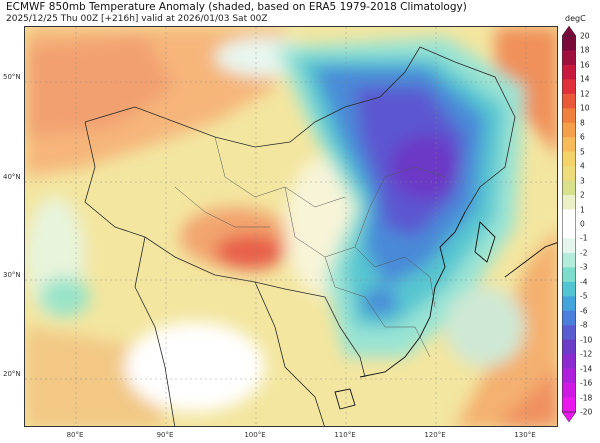 The image size is (600, 443). Describe the element at coordinates (12, 275) in the screenshot. I see `lat-label-30n: 30°N` at that location.